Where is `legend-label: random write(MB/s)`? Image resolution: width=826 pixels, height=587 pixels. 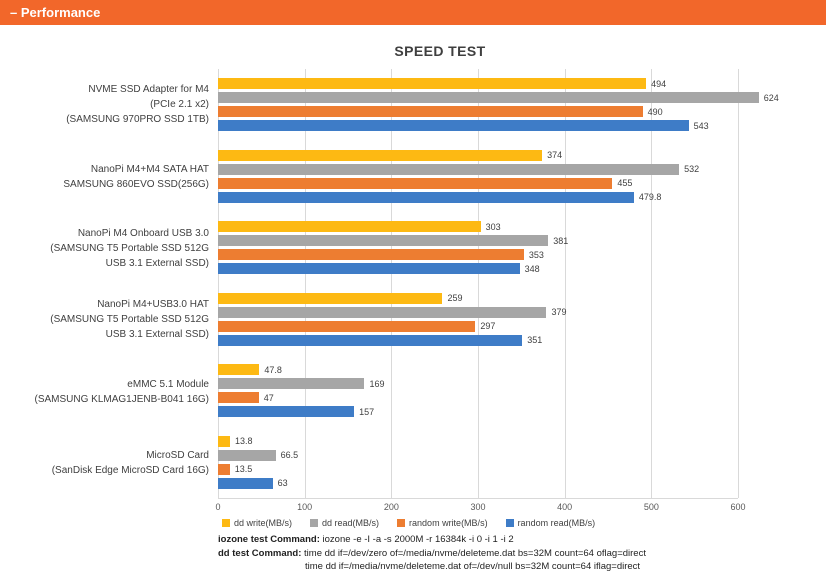 legend-label: random write(MB/s) is located at coordinates (448, 523).